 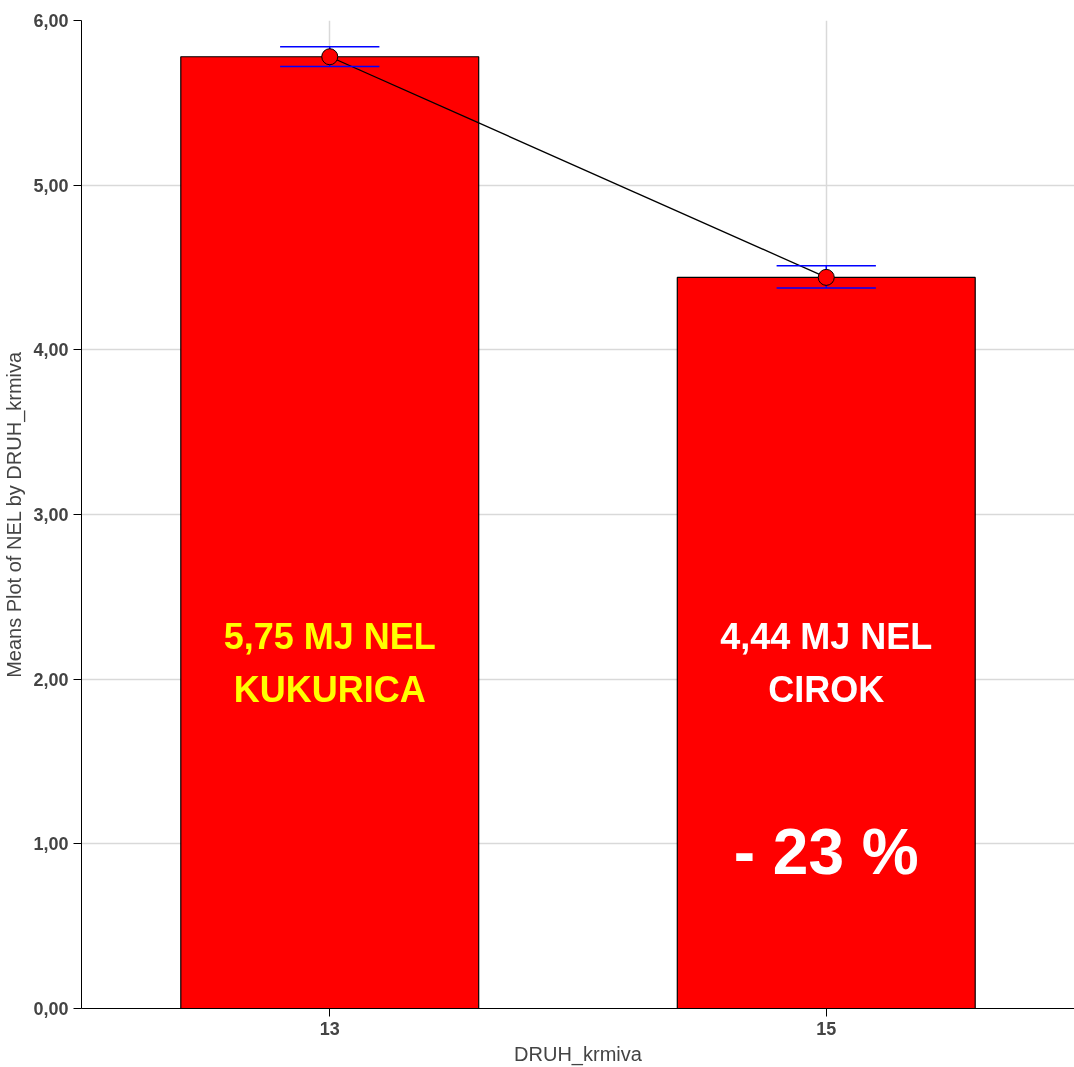 What do you see at coordinates (51, 185) in the screenshot?
I see `y-tick-label: 5,00` at bounding box center [51, 185].